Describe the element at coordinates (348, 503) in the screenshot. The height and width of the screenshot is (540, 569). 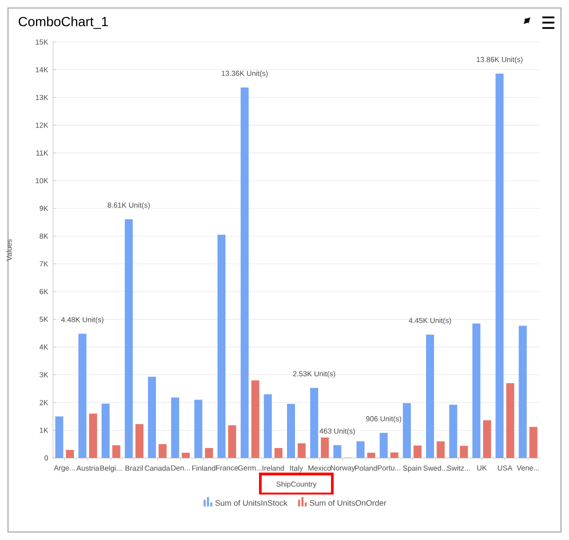
I see `legend-label: Sum of UnitsOnOrder` at that location.